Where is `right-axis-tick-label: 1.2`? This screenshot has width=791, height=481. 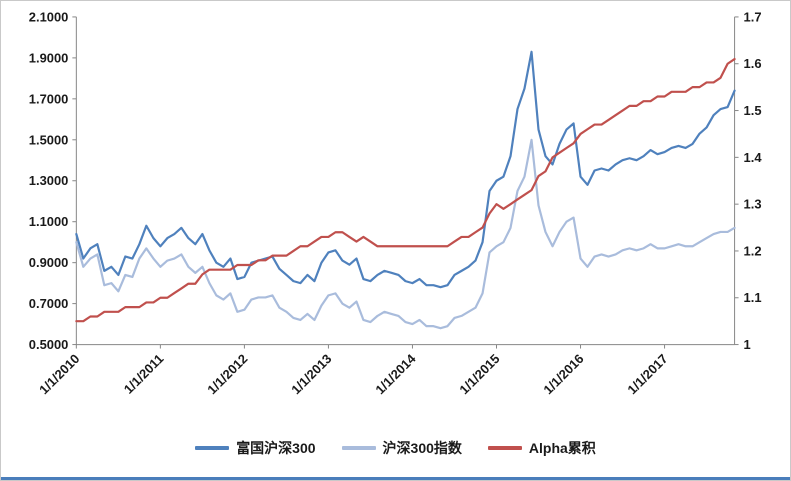 right-axis-tick-label: 1.2 is located at coordinates (753, 250).